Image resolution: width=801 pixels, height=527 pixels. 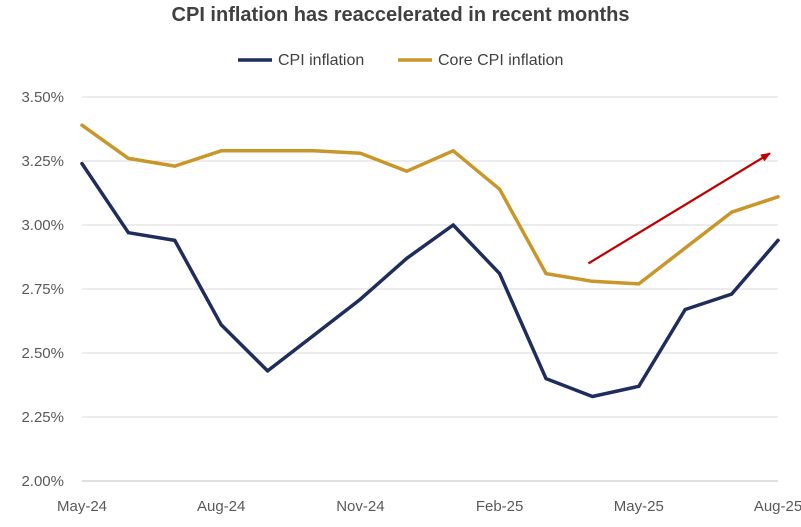 What do you see at coordinates (221, 506) in the screenshot?
I see `x-tick-label: Aug-24` at bounding box center [221, 506].